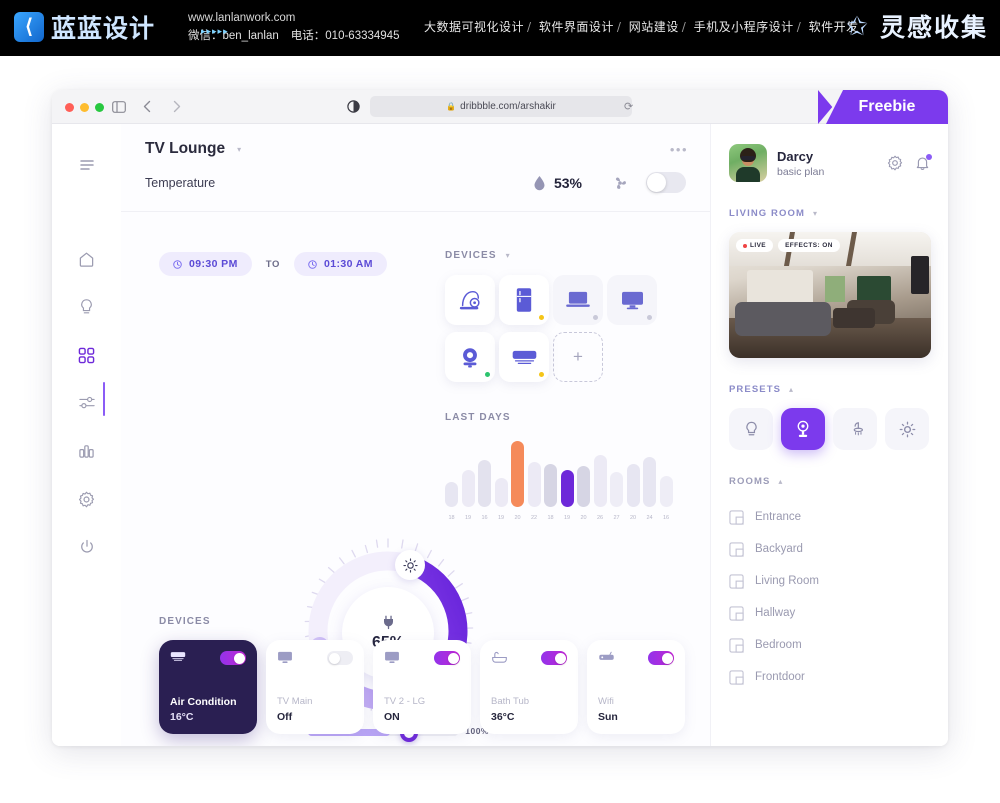 The width and height of the screenshot is (1000, 803). Describe the element at coordinates (508, 106) in the screenshot. I see `url-text: dribbble.com/arshakir` at that location.